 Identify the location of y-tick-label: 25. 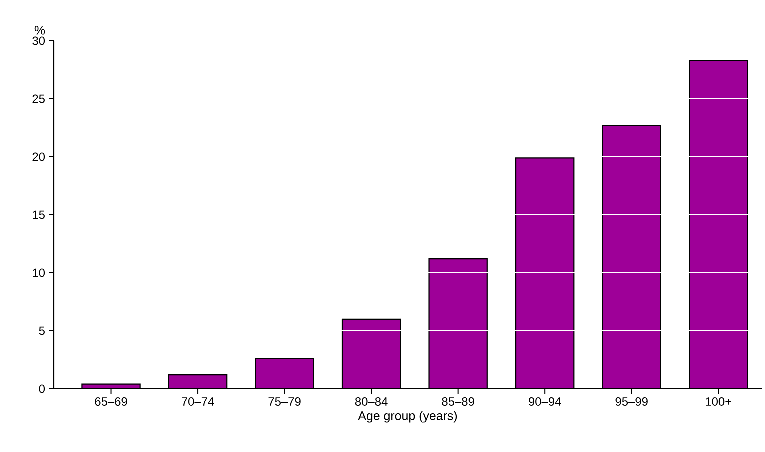
(38, 99).